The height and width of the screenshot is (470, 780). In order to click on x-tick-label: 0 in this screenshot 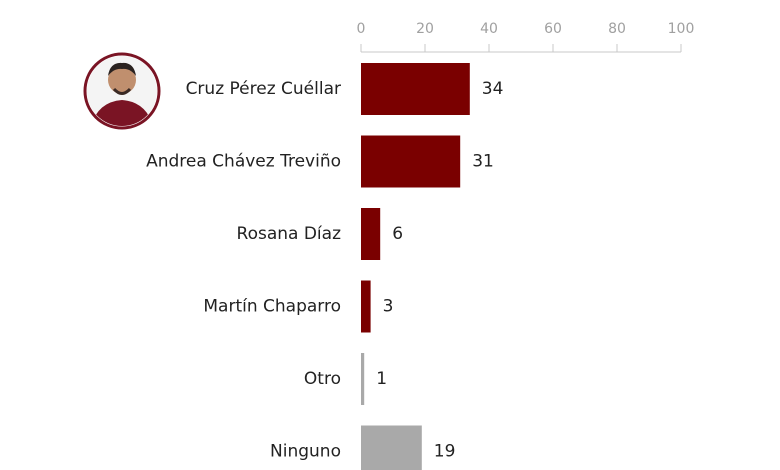, I will do `click(361, 29)`.